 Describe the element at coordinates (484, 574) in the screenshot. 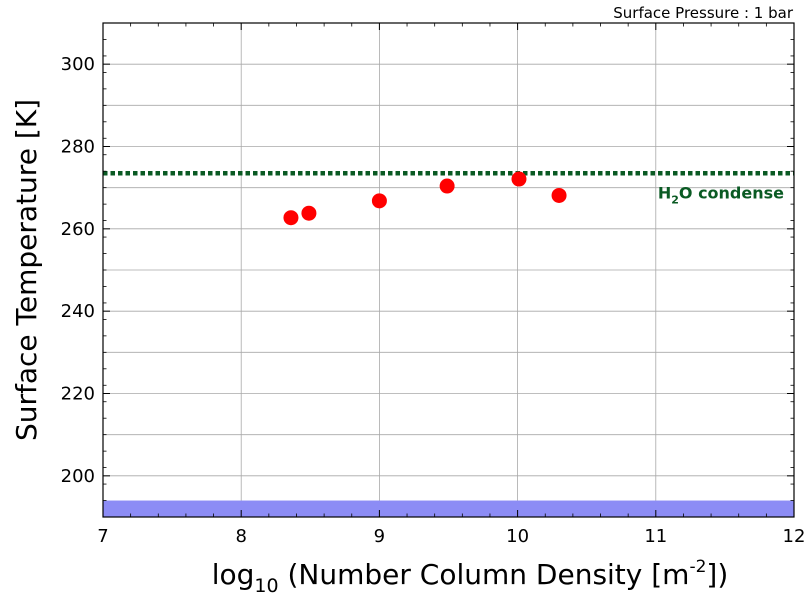

I see `x-axis-title-text: (Number Column Density [m` at that location.